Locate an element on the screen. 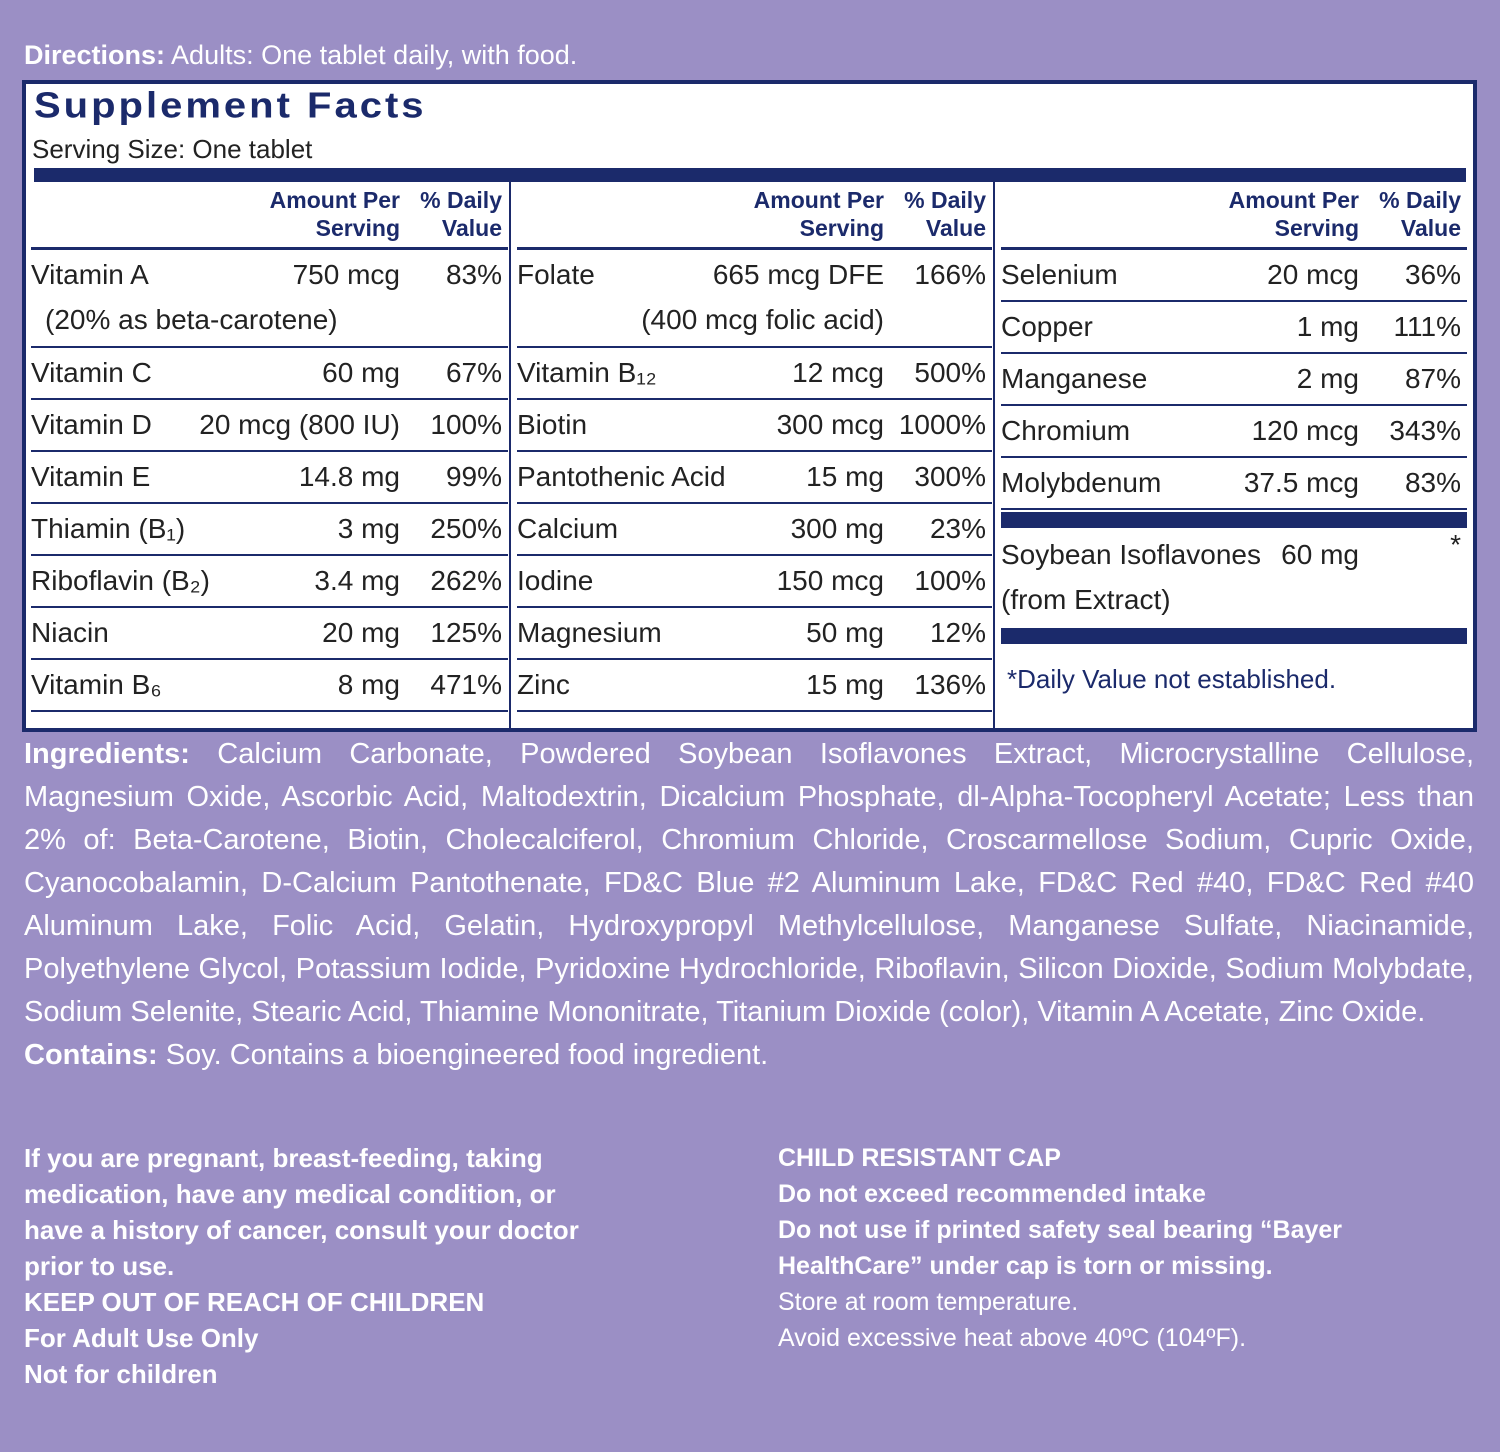 The height and width of the screenshot is (1452, 1500). facts-row: Biotin 300 mcg 1000% is located at coordinates (754, 426).